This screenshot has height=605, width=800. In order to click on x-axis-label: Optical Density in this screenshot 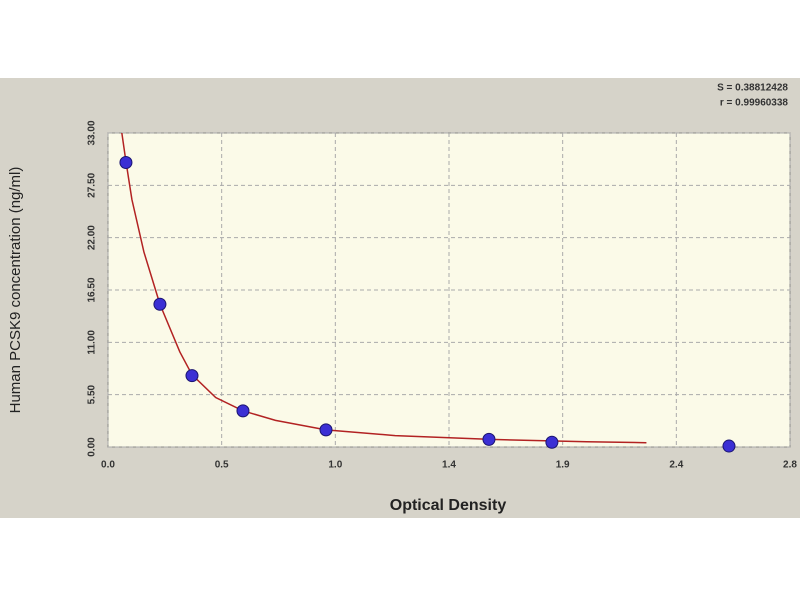, I will do `click(448, 505)`.